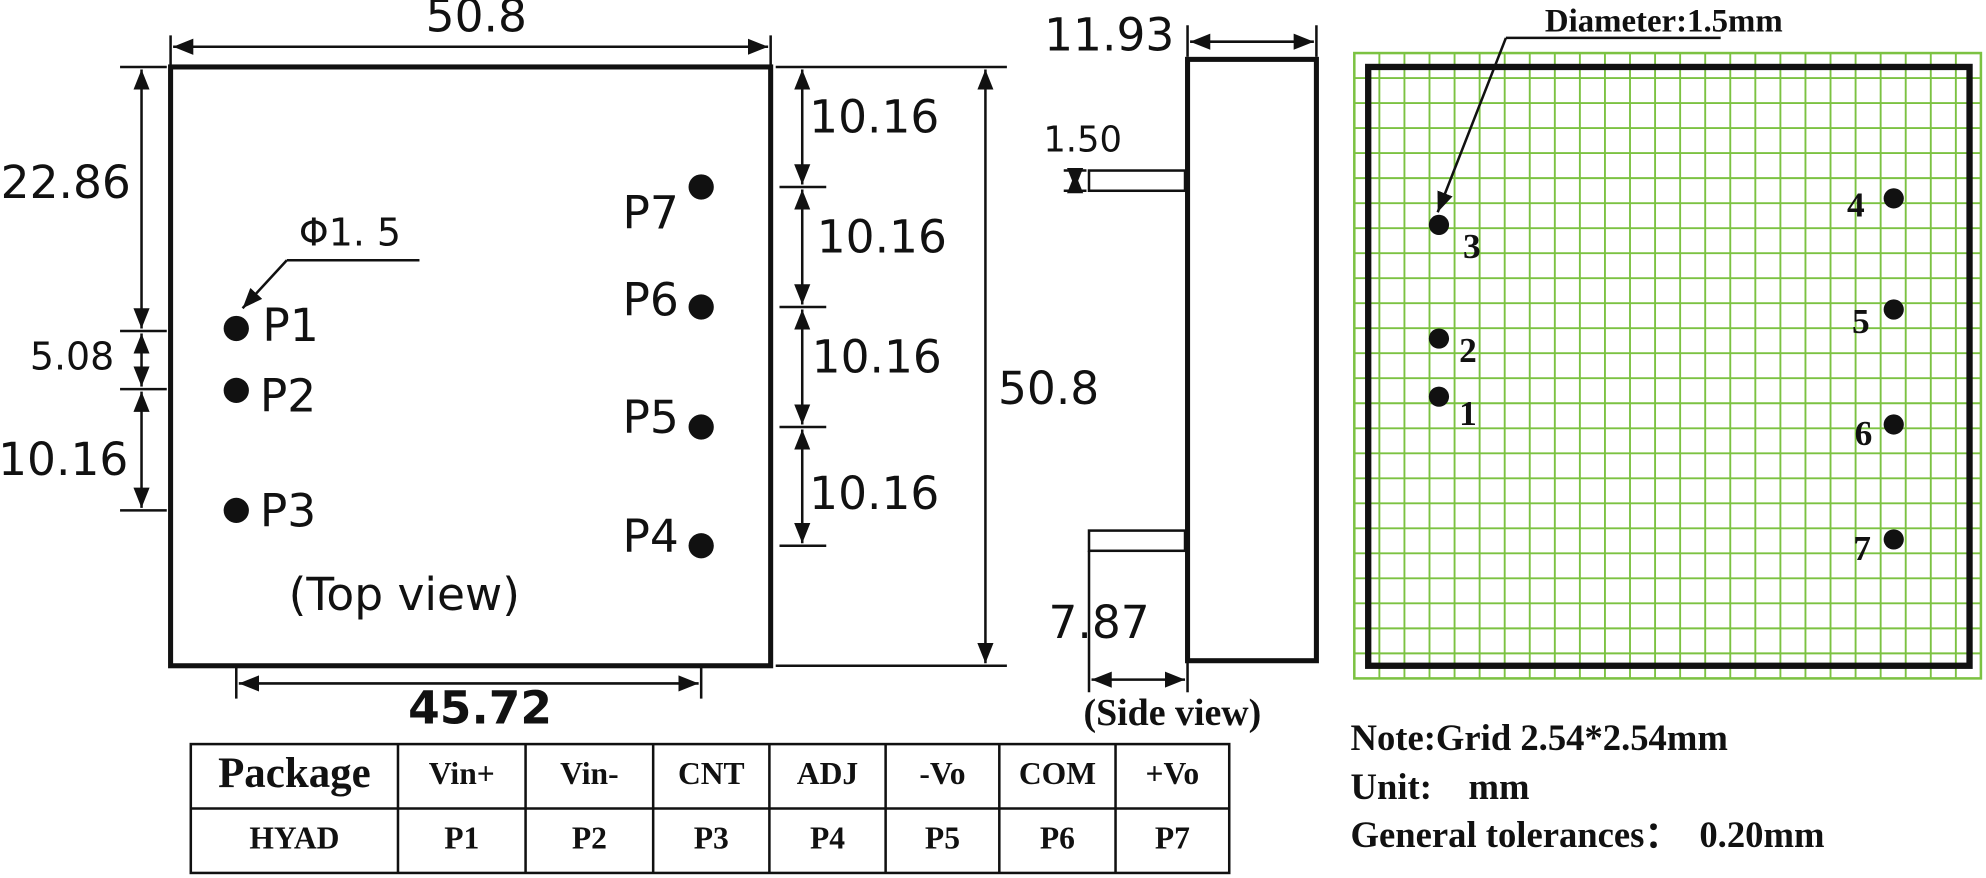 The width and height of the screenshot is (1986, 878). What do you see at coordinates (1440, 786) in the screenshot?
I see `note: Unit: mm` at bounding box center [1440, 786].